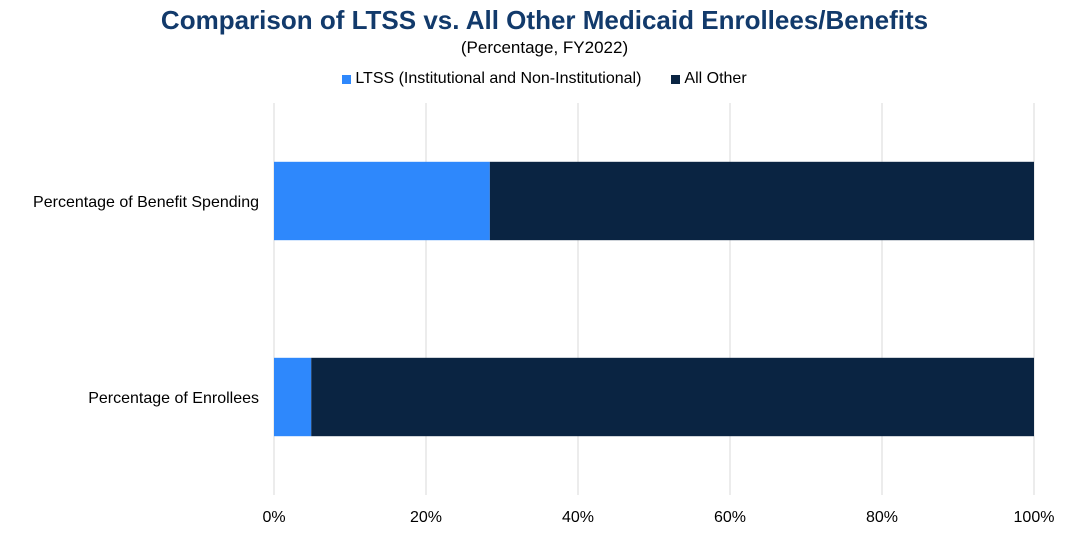 The width and height of the screenshot is (1089, 540). I want to click on category-label: Percentage of Benefit Spending, so click(146, 202).